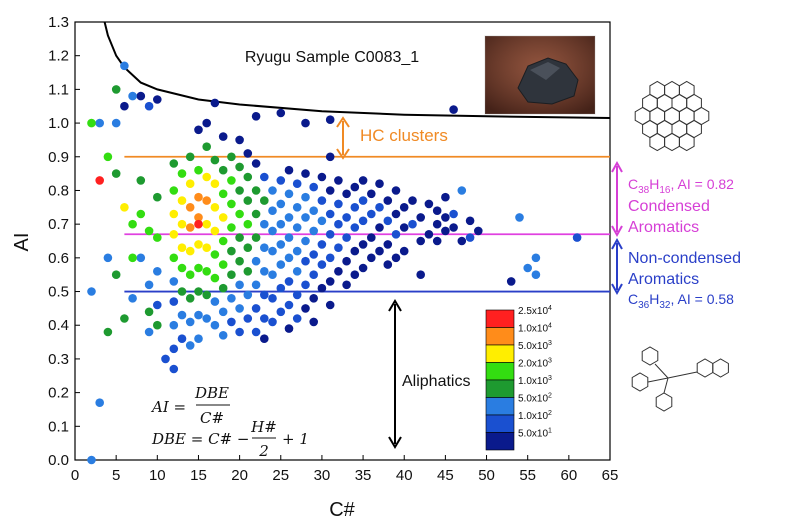  What do you see at coordinates (58, 426) in the screenshot?
I see `y-tick-label: 0.1` at bounding box center [58, 426].